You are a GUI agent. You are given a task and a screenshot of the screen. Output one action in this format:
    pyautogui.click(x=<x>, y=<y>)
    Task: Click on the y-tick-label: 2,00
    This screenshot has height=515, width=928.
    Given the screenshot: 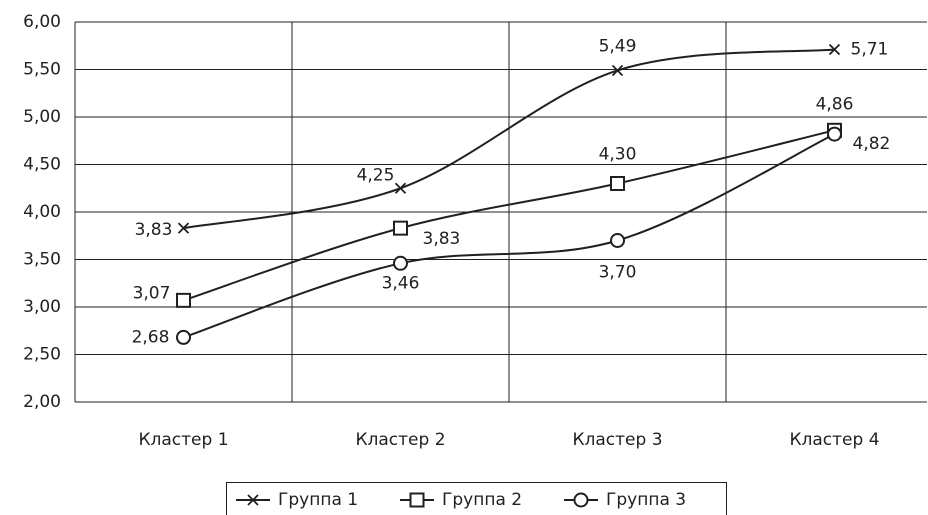 What is the action you would take?
    pyautogui.click(x=42, y=402)
    